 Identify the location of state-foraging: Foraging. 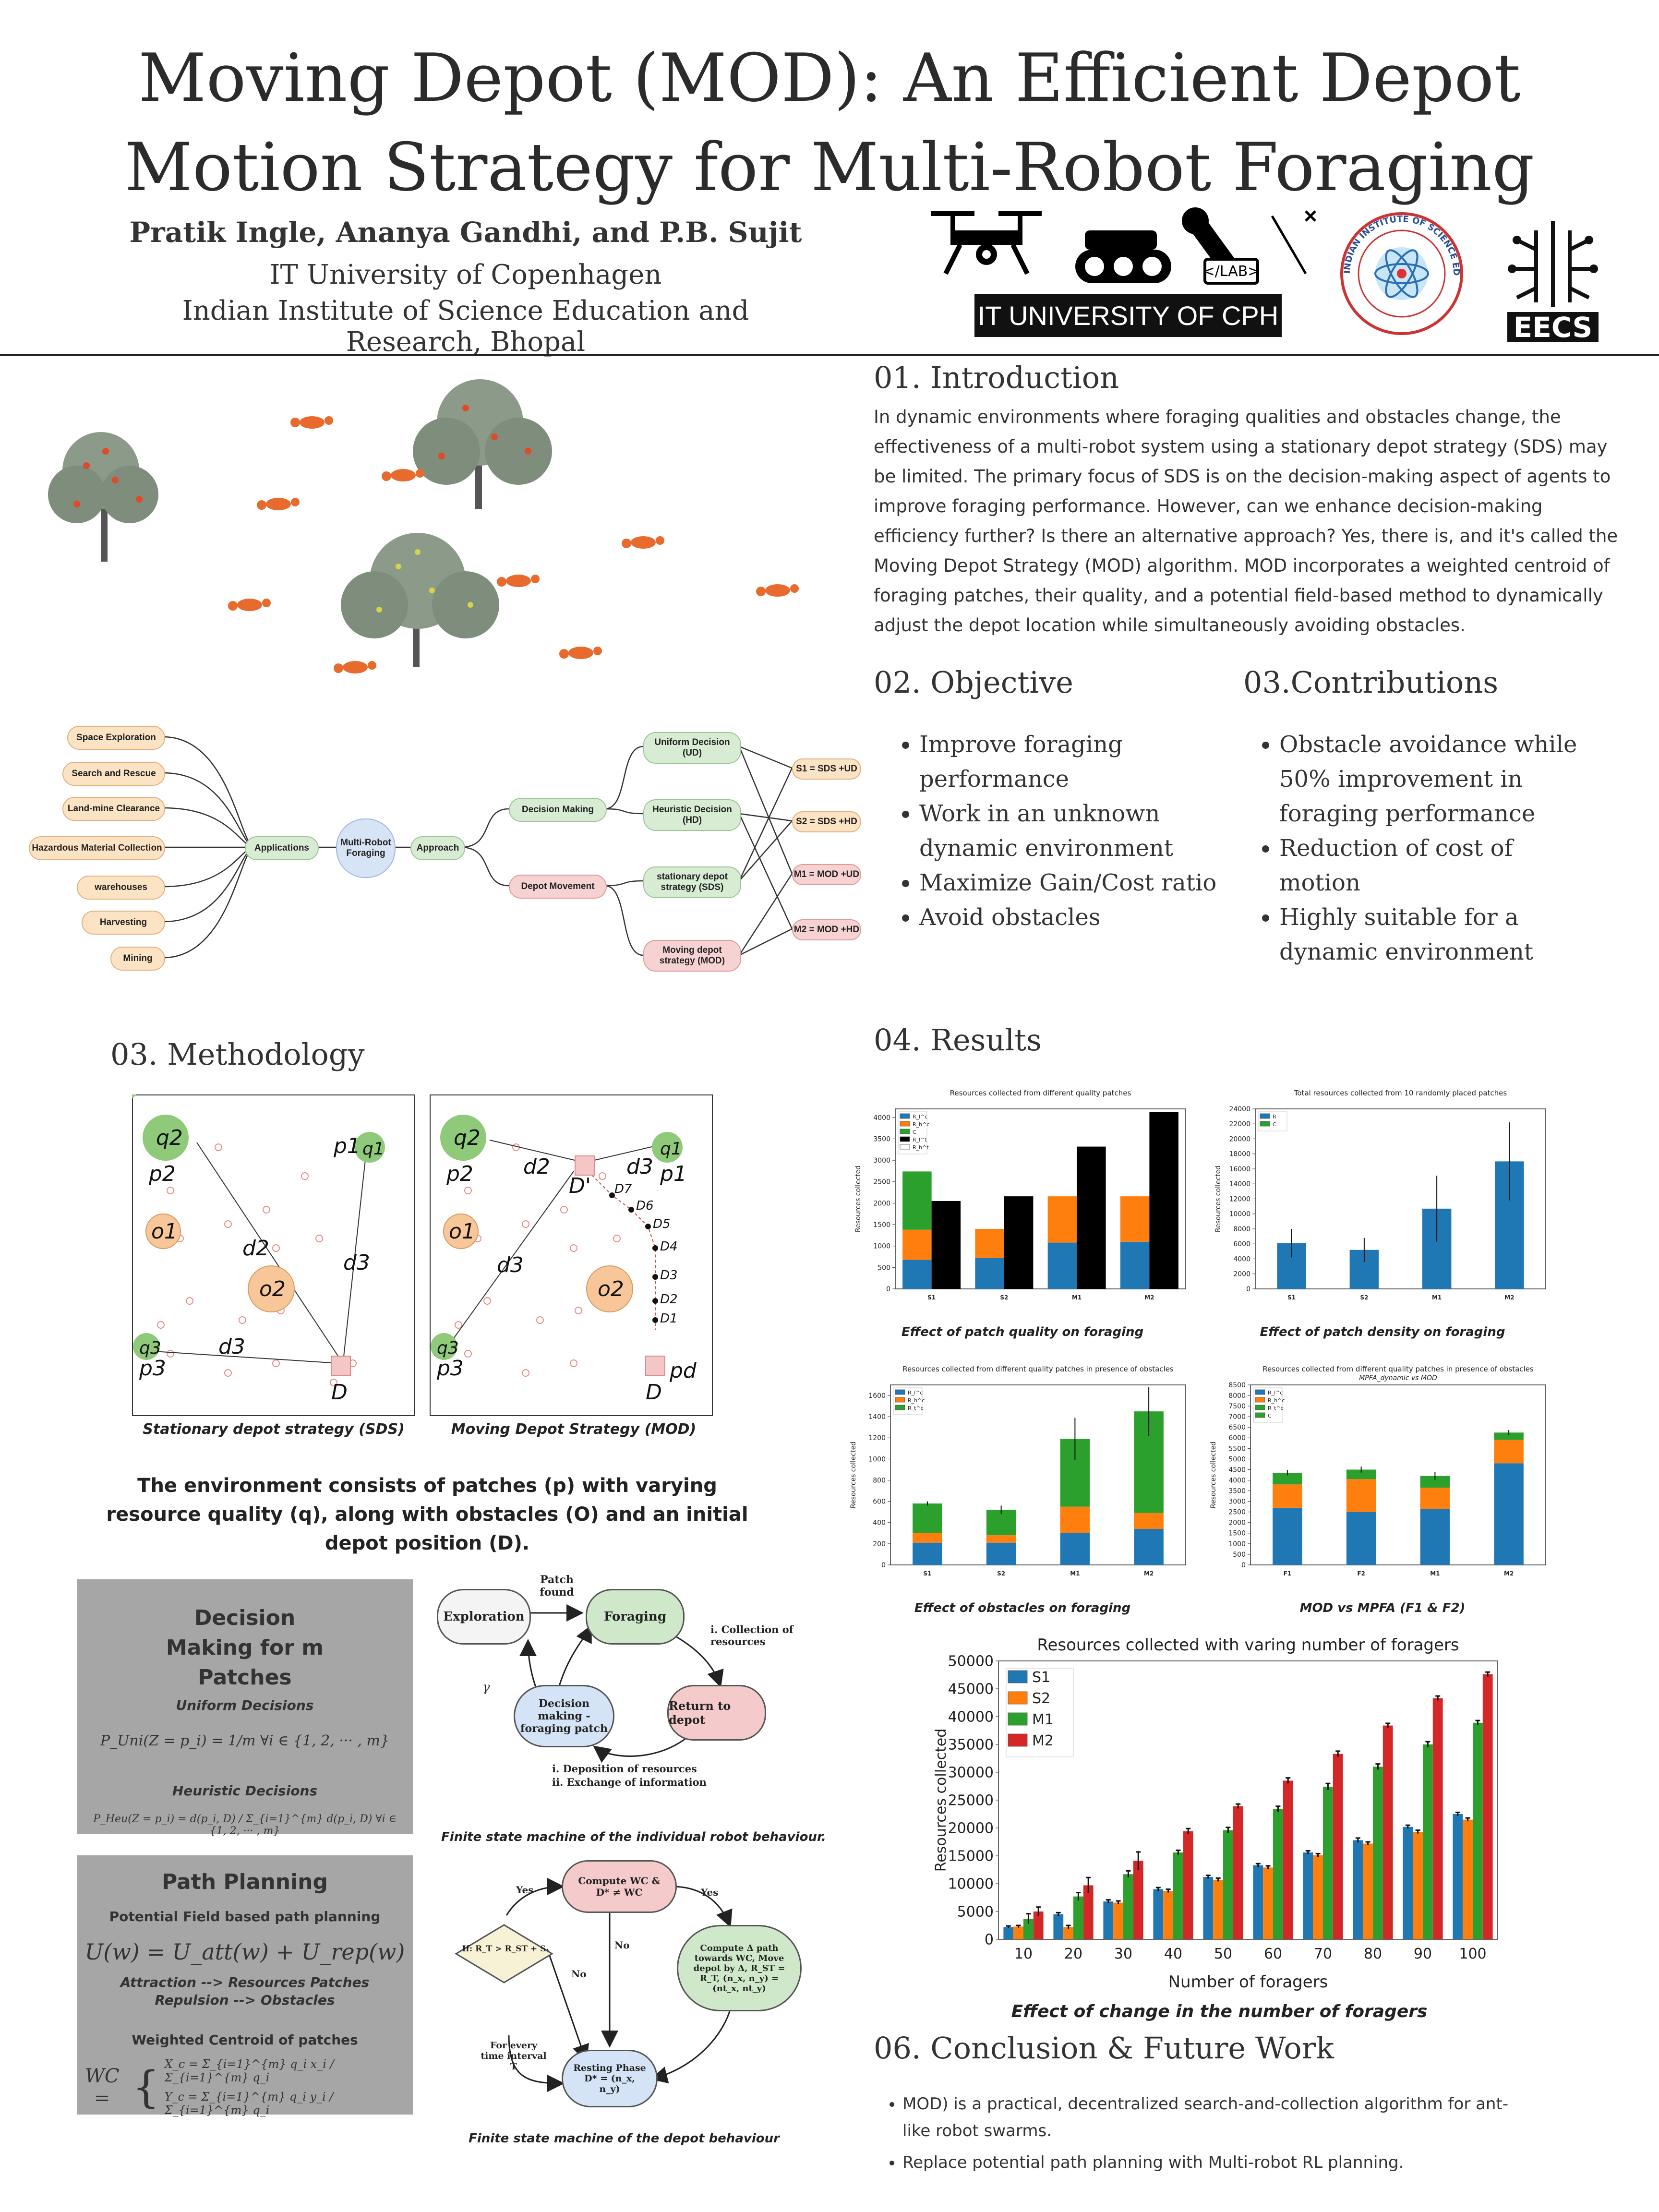
(635, 1617).